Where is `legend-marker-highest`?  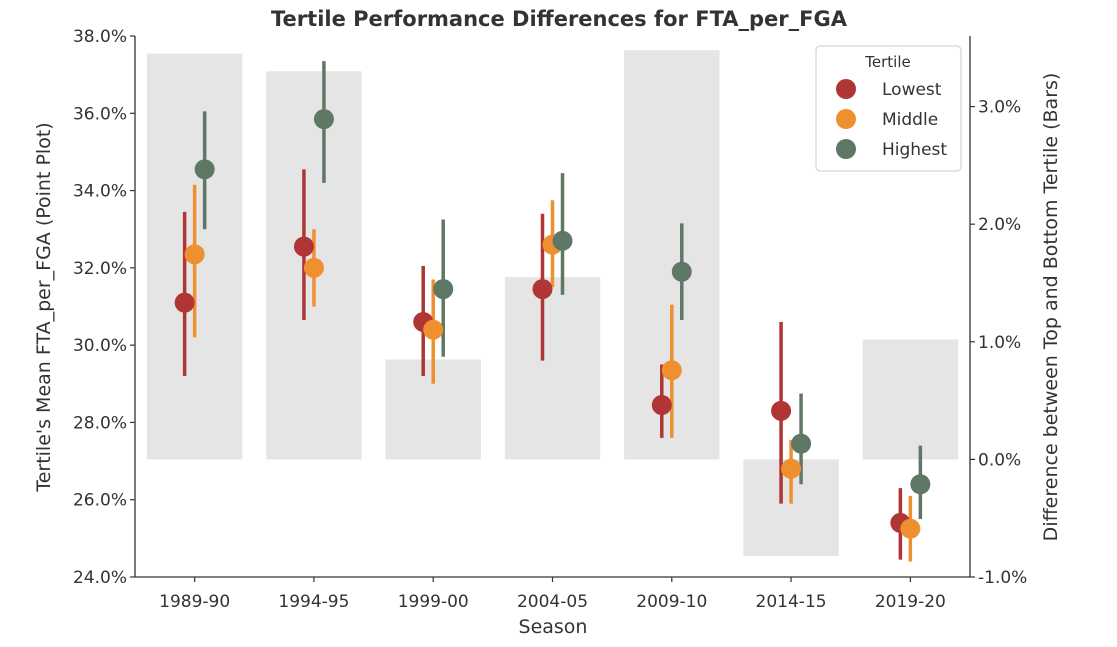 legend-marker-highest is located at coordinates (846, 149).